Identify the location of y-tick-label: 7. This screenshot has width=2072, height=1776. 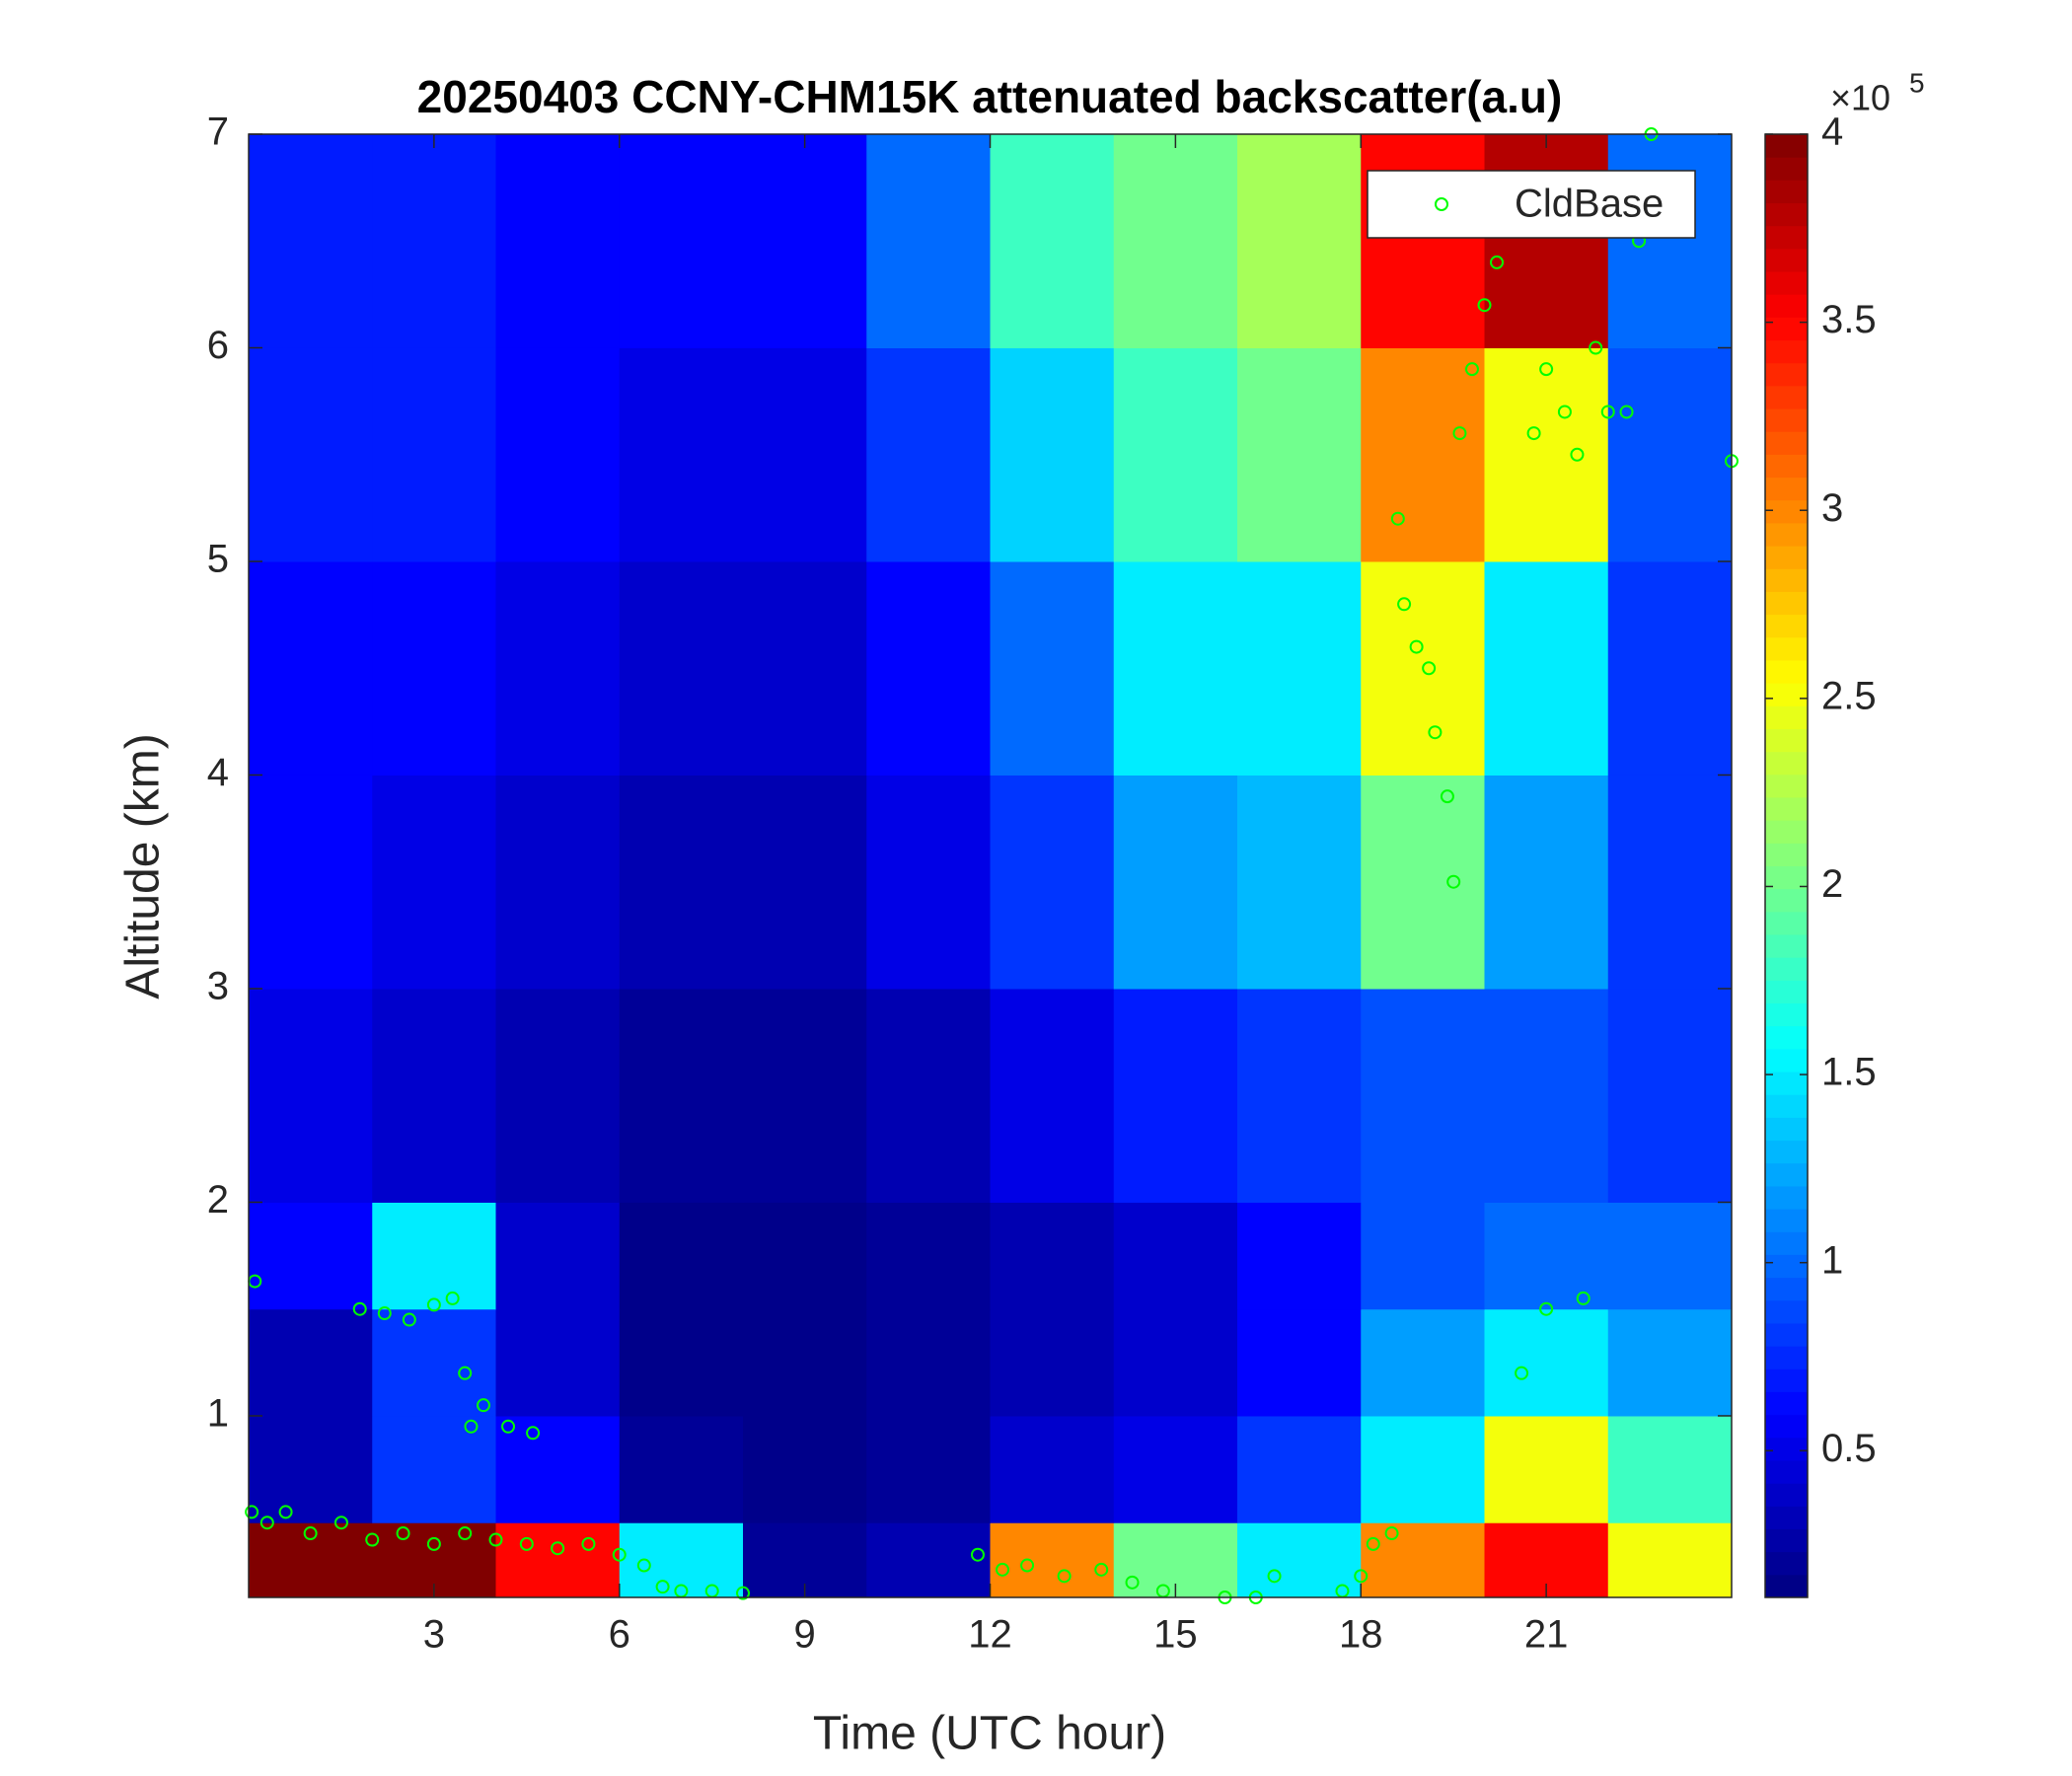
(218, 132).